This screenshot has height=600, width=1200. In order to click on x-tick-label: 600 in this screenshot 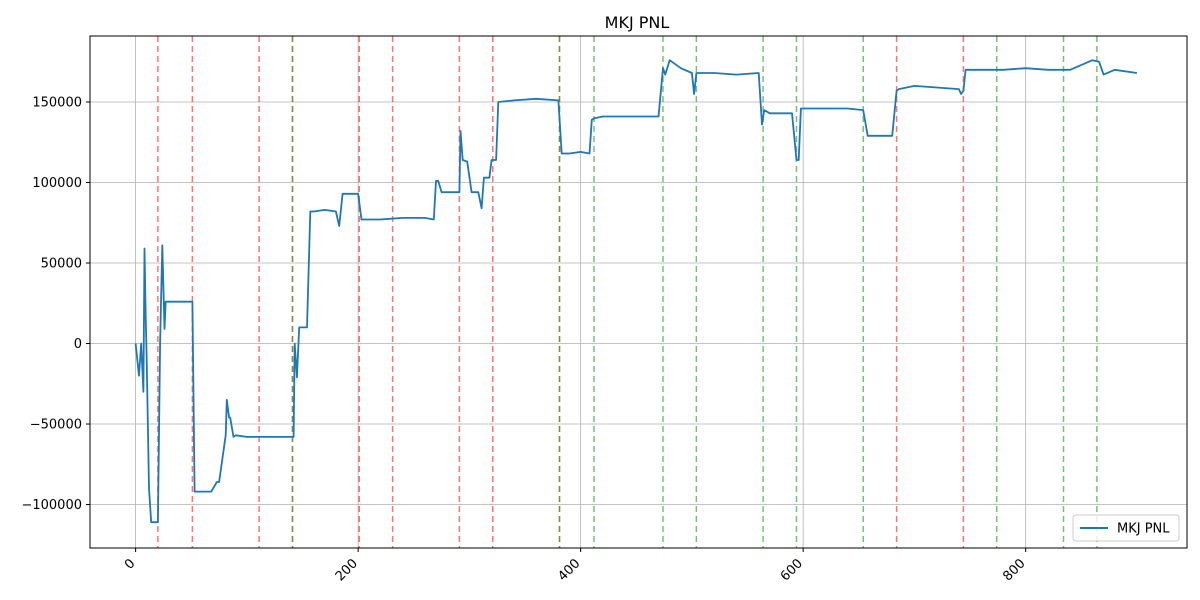, I will do `click(792, 570)`.